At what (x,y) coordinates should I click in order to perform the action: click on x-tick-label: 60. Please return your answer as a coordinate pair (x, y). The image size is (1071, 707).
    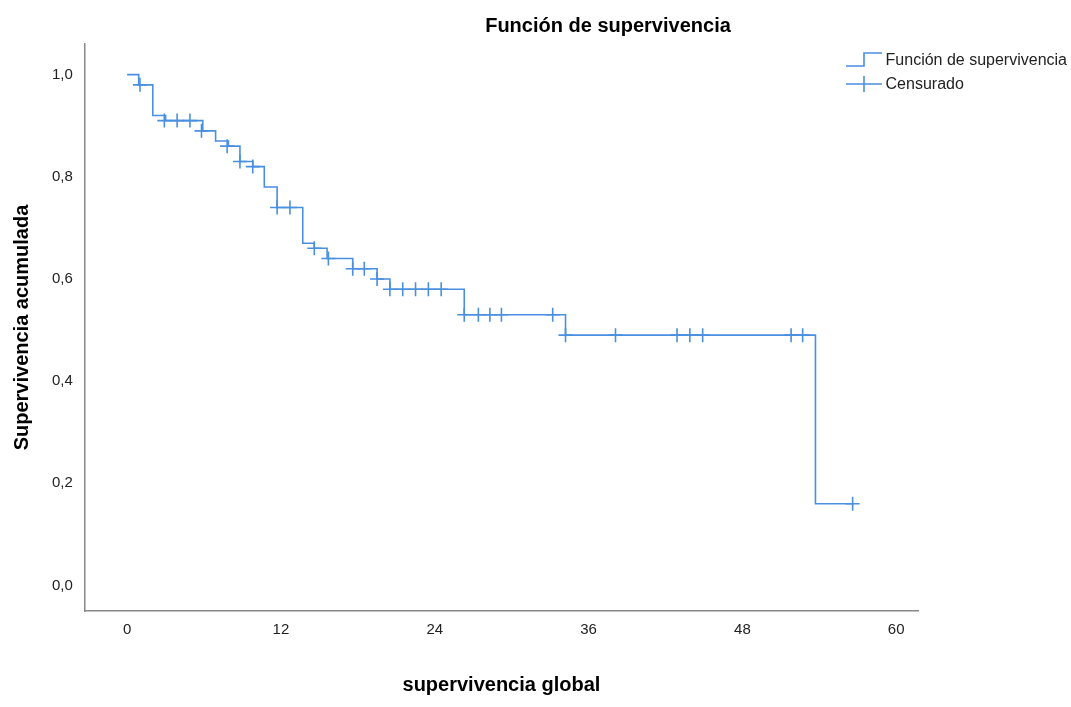
    Looking at the image, I should click on (896, 629).